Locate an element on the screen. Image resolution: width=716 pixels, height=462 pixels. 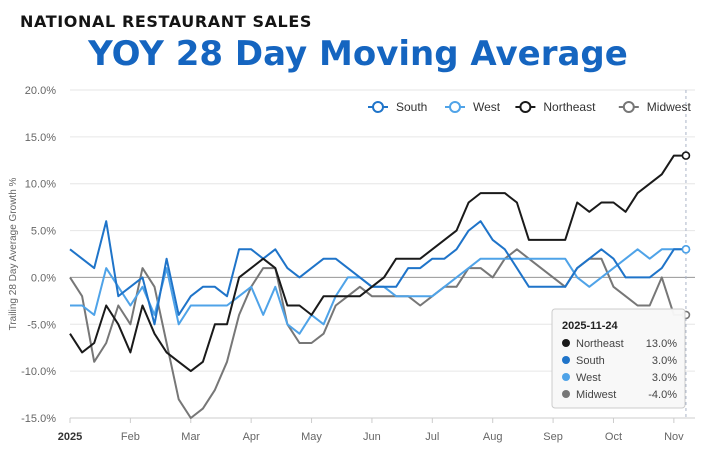
x-tick-label: Apr is located at coordinates (251, 437).